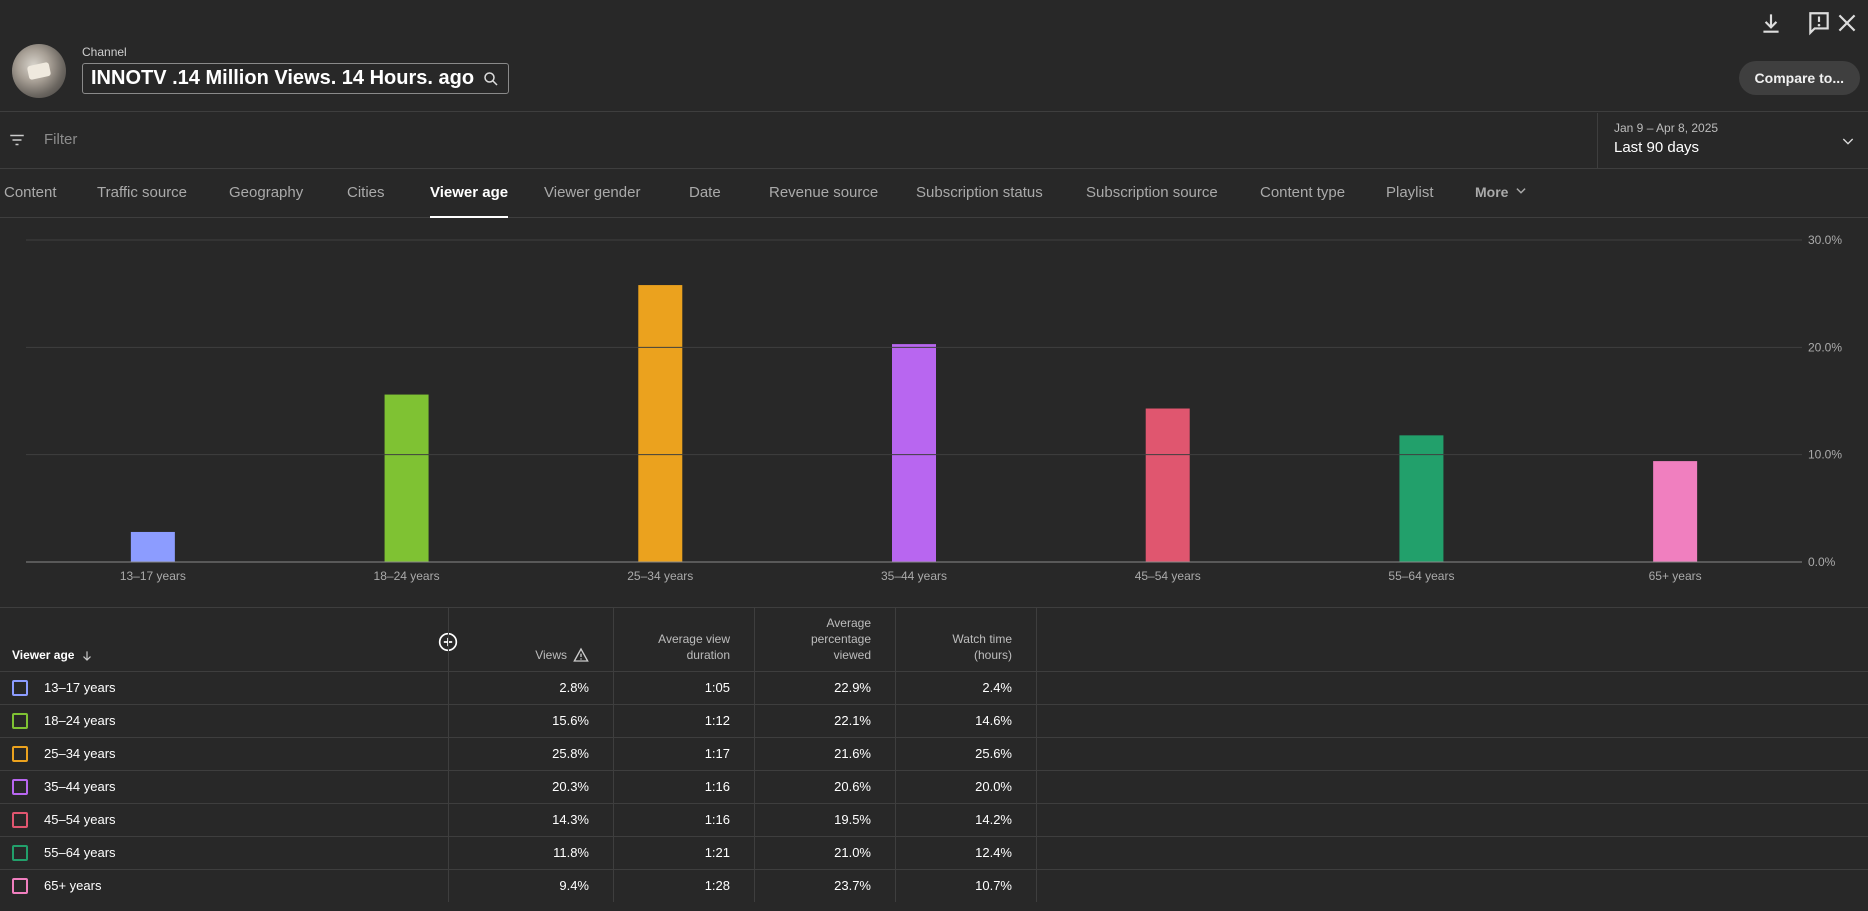 Image resolution: width=1868 pixels, height=911 pixels. Describe the element at coordinates (153, 576) in the screenshot. I see `x-tick-label: 13–17 years` at that location.